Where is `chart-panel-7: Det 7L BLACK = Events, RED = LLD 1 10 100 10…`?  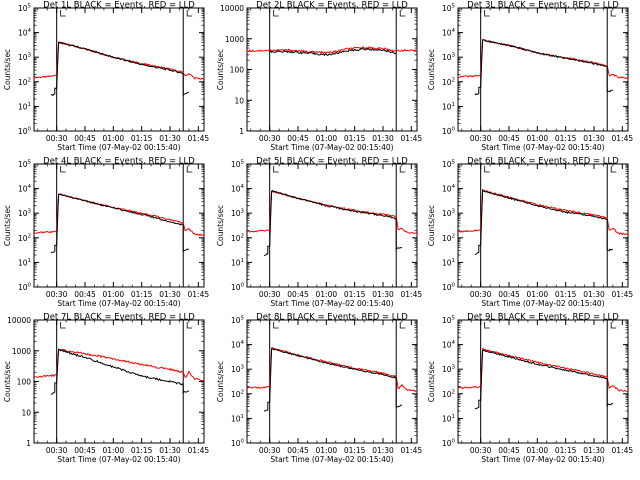 chart-panel-7: Det 7L BLACK = Events, RED = LLD 1 10 100 10… is located at coordinates (106, 389).